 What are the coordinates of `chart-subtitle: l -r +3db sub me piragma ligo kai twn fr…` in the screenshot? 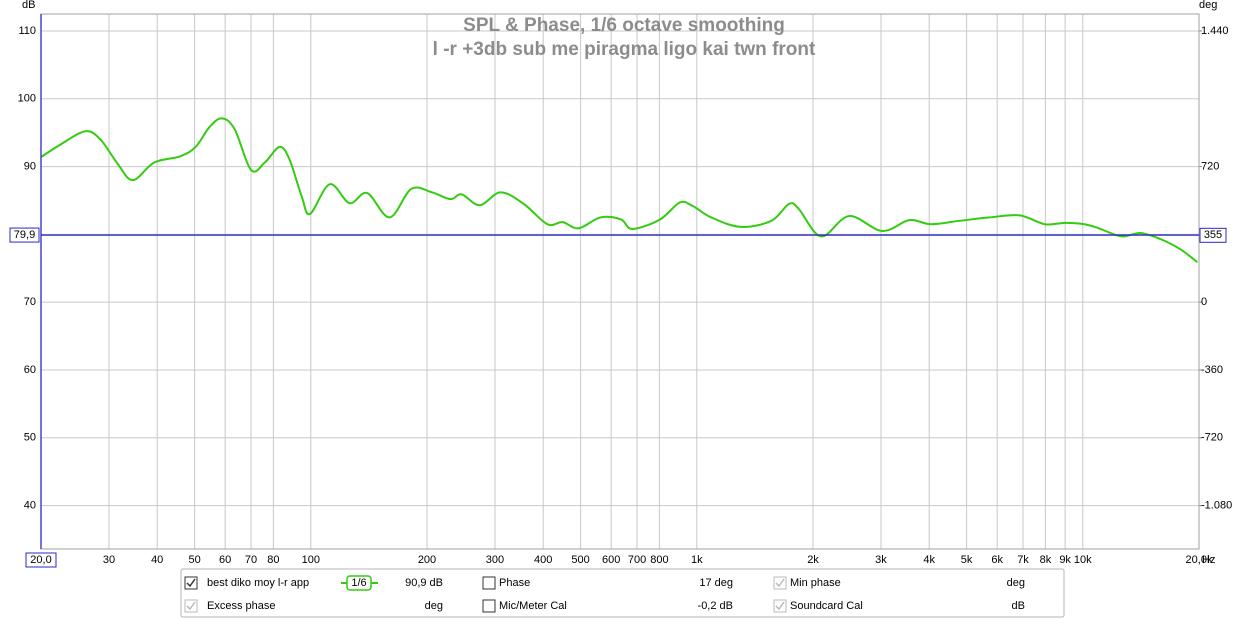 It's located at (624, 49).